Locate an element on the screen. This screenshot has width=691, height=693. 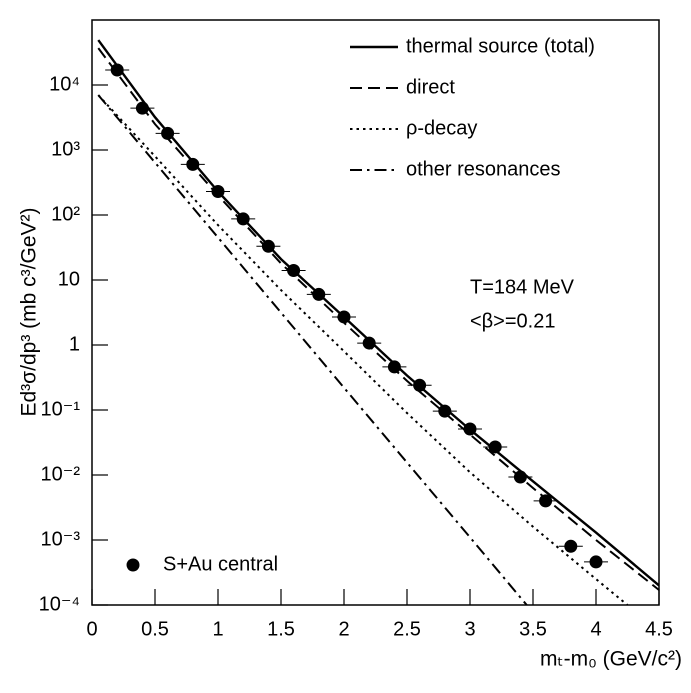
x-tick-label: 4 is located at coordinates (595, 629).